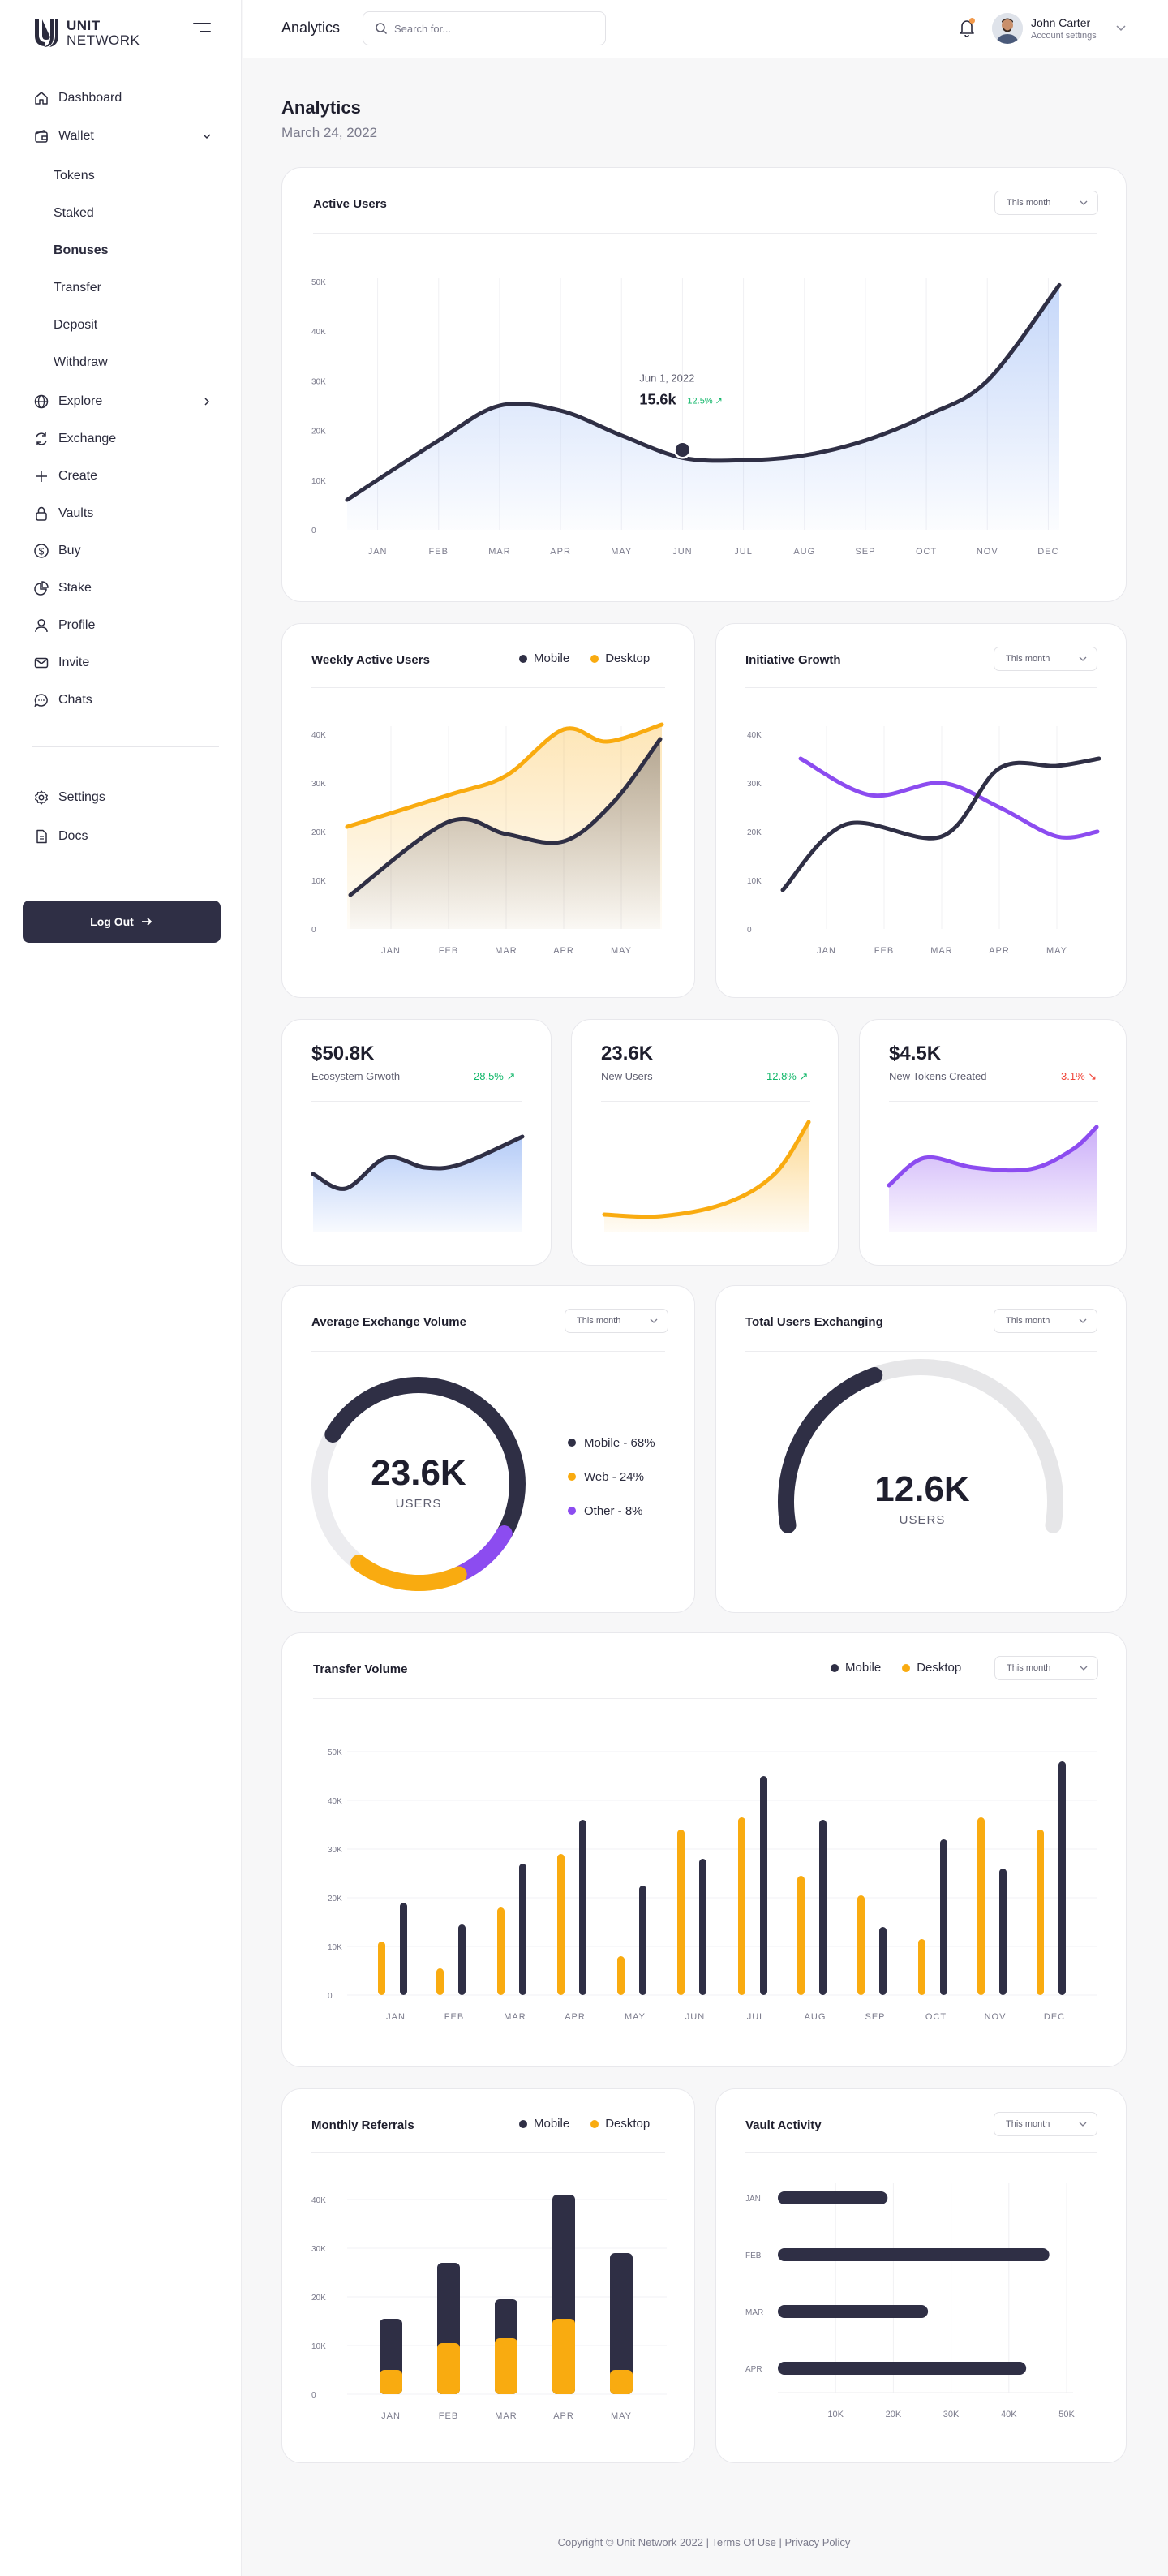  I want to click on stat-label: New Users, so click(627, 1076).